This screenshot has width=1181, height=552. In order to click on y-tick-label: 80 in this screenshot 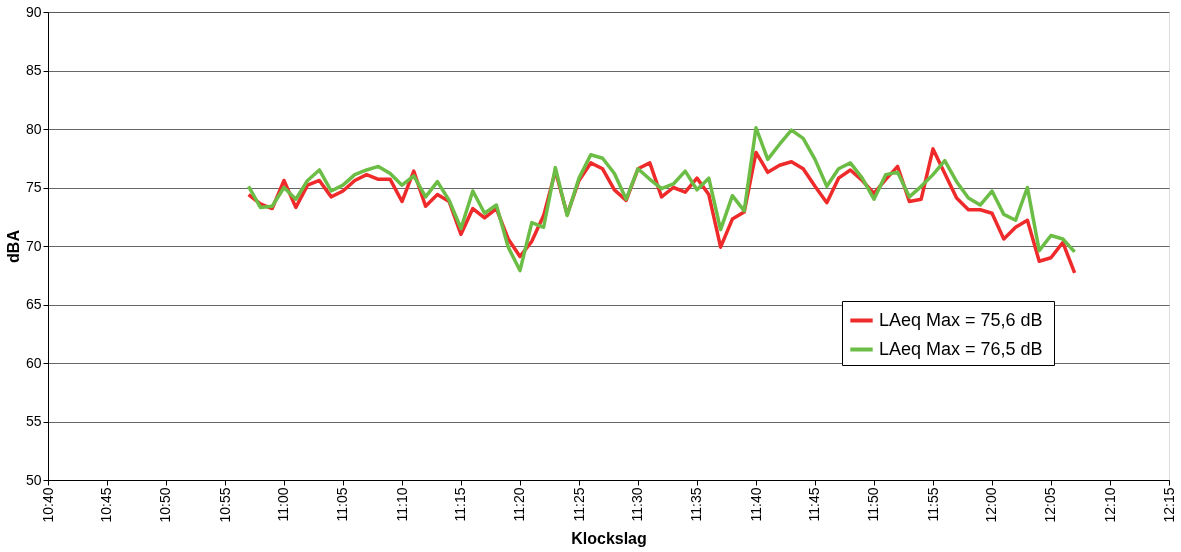, I will do `click(33, 128)`.